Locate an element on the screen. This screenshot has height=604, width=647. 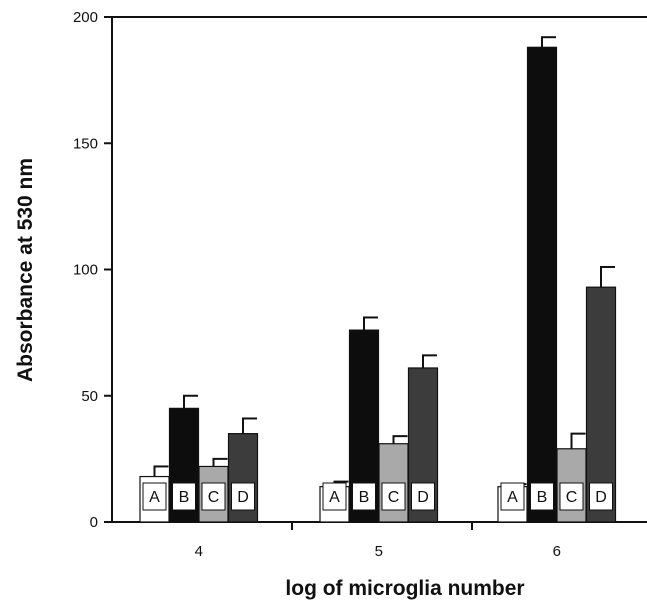
y-tick-label: 100 is located at coordinates (85, 270).